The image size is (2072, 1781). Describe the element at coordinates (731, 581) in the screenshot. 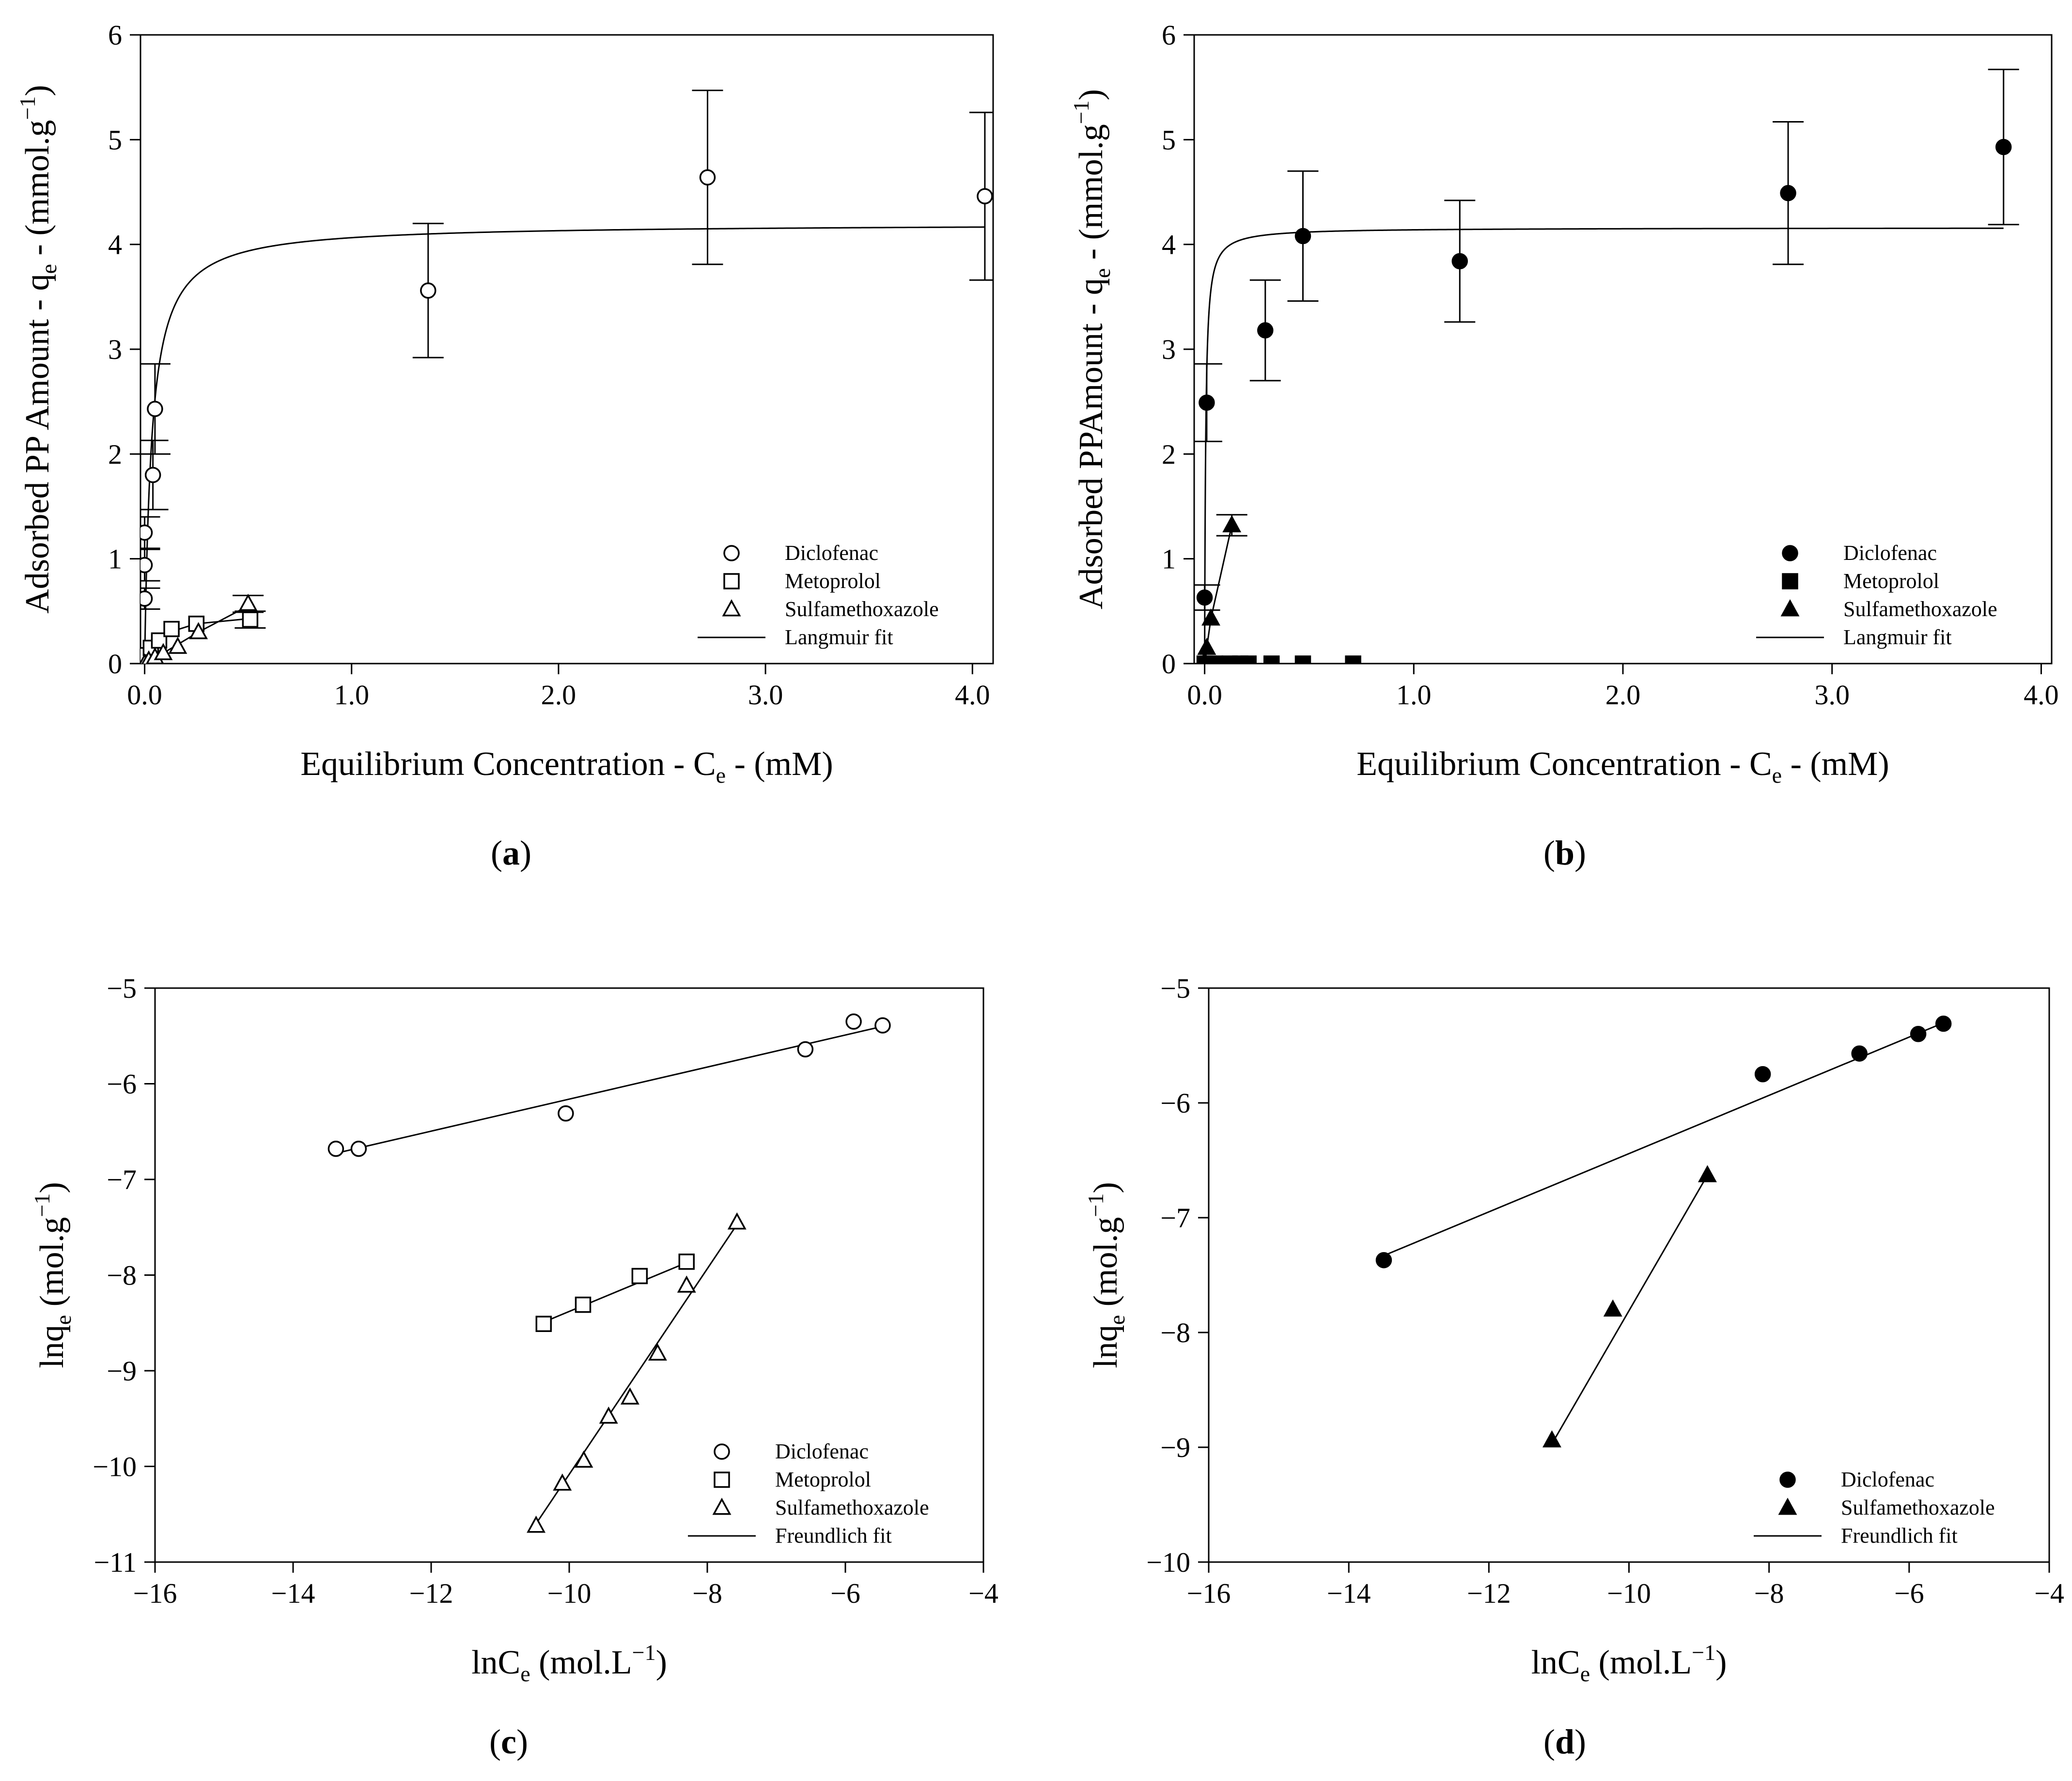

I see `legend-swatch-metoprolol` at that location.